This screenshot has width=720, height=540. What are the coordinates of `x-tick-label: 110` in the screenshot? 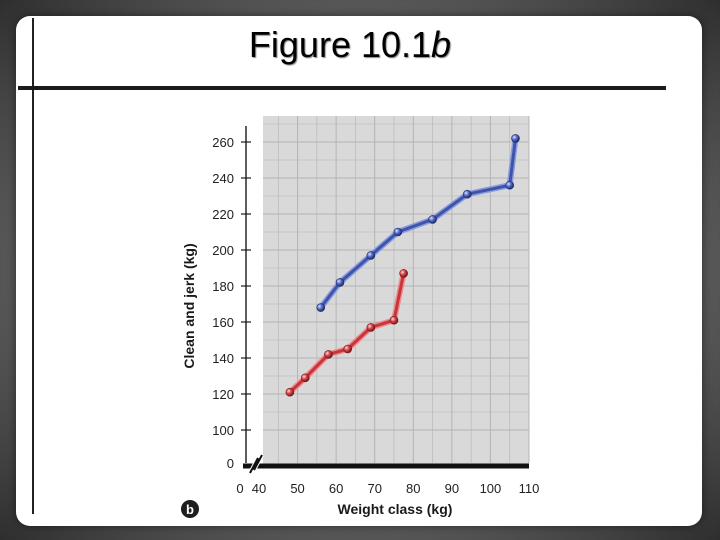 It's located at (529, 488).